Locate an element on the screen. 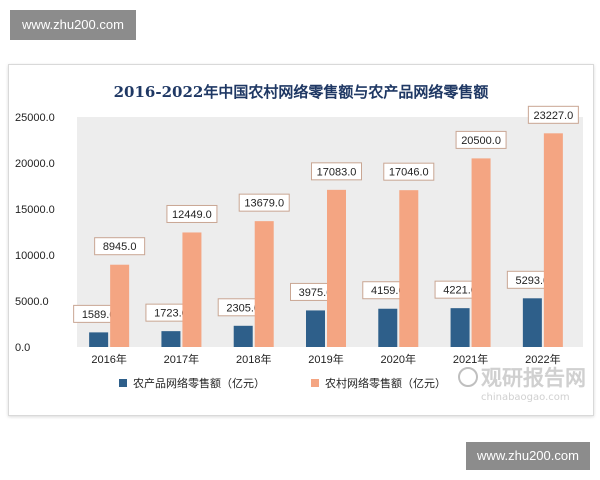 The height and width of the screenshot is (480, 600). logo-watermark-icon is located at coordinates (468, 377).